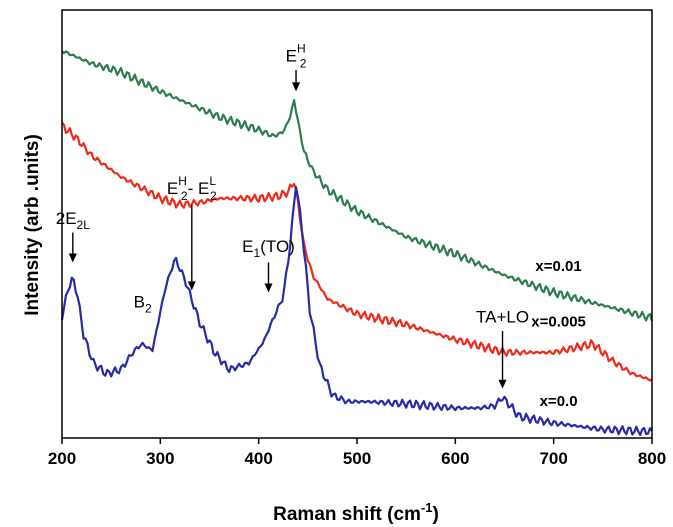 The image size is (673, 527). What do you see at coordinates (73, 236) in the screenshot?
I see `annotation-2e2l: 2E2L` at bounding box center [73, 236].